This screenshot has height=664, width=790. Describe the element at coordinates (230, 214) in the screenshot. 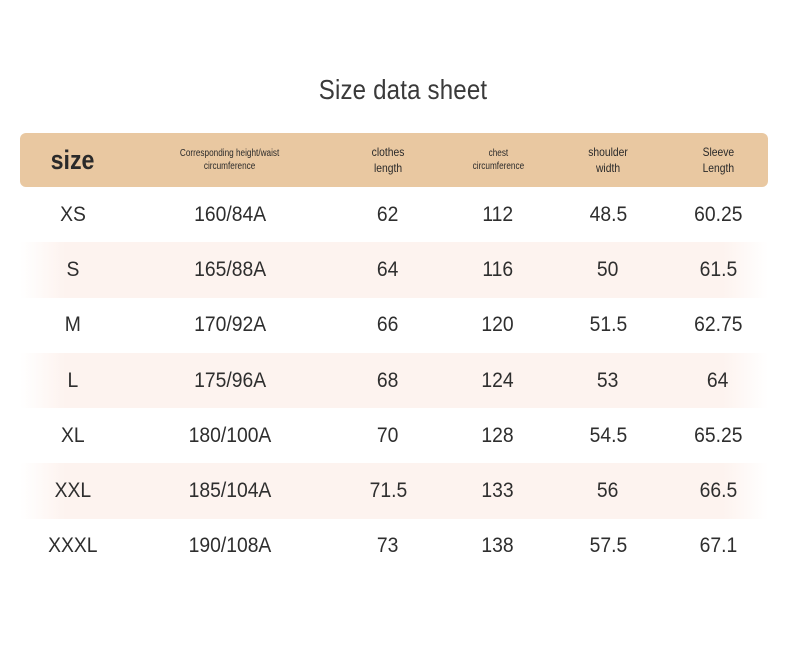

I see `cell-height-waist: 160/84A` at that location.